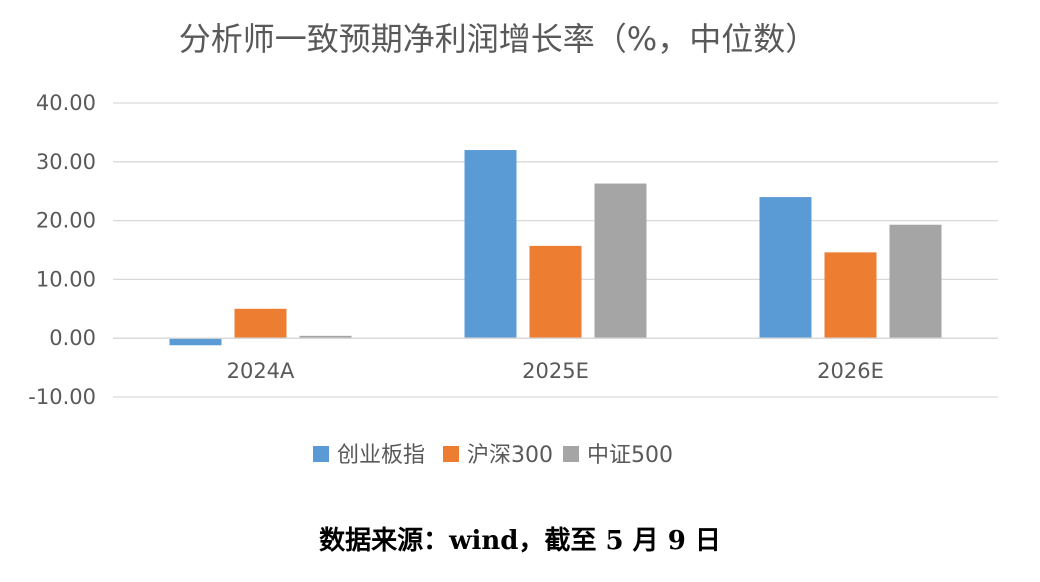 Image resolution: width=1040 pixels, height=582 pixels. I want to click on x-axis-categories: 2024A 2025E 2026E, so click(555, 371).